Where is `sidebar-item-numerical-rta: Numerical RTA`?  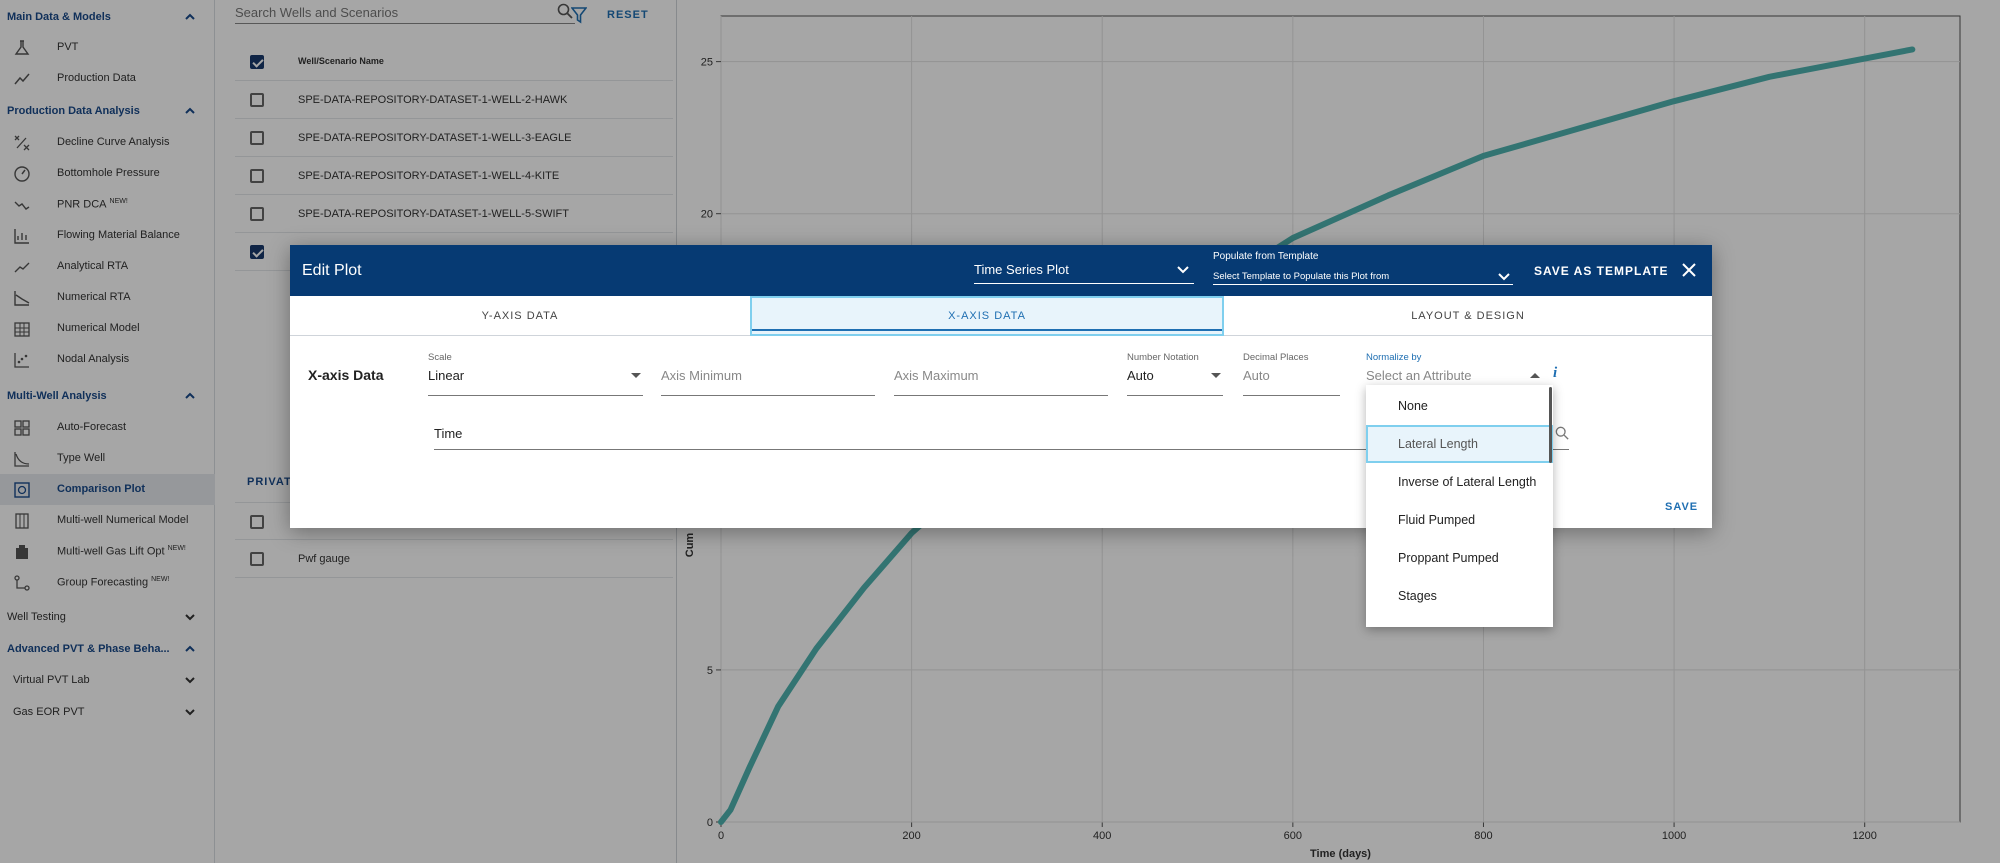
sidebar-item-numerical-rta: Numerical RTA is located at coordinates (107, 297).